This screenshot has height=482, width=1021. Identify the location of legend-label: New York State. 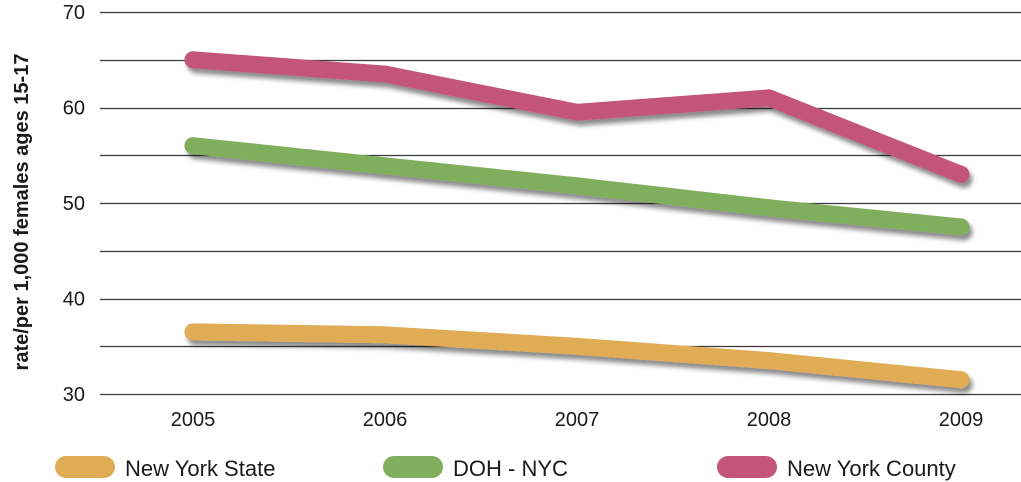
(200, 468).